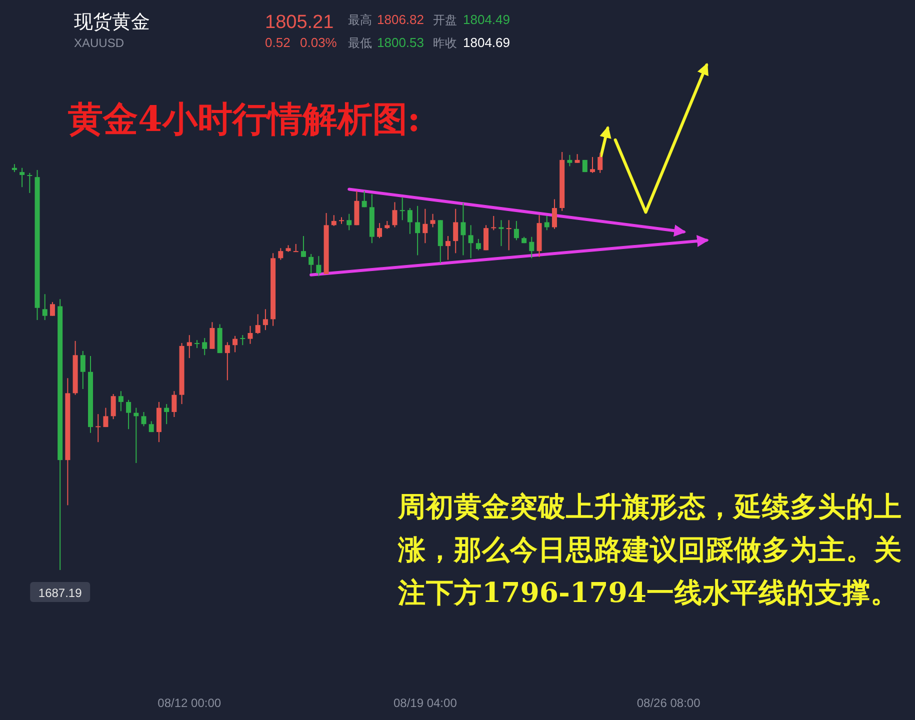  I want to click on x-tick-label: 08/12 00:00, so click(190, 703).